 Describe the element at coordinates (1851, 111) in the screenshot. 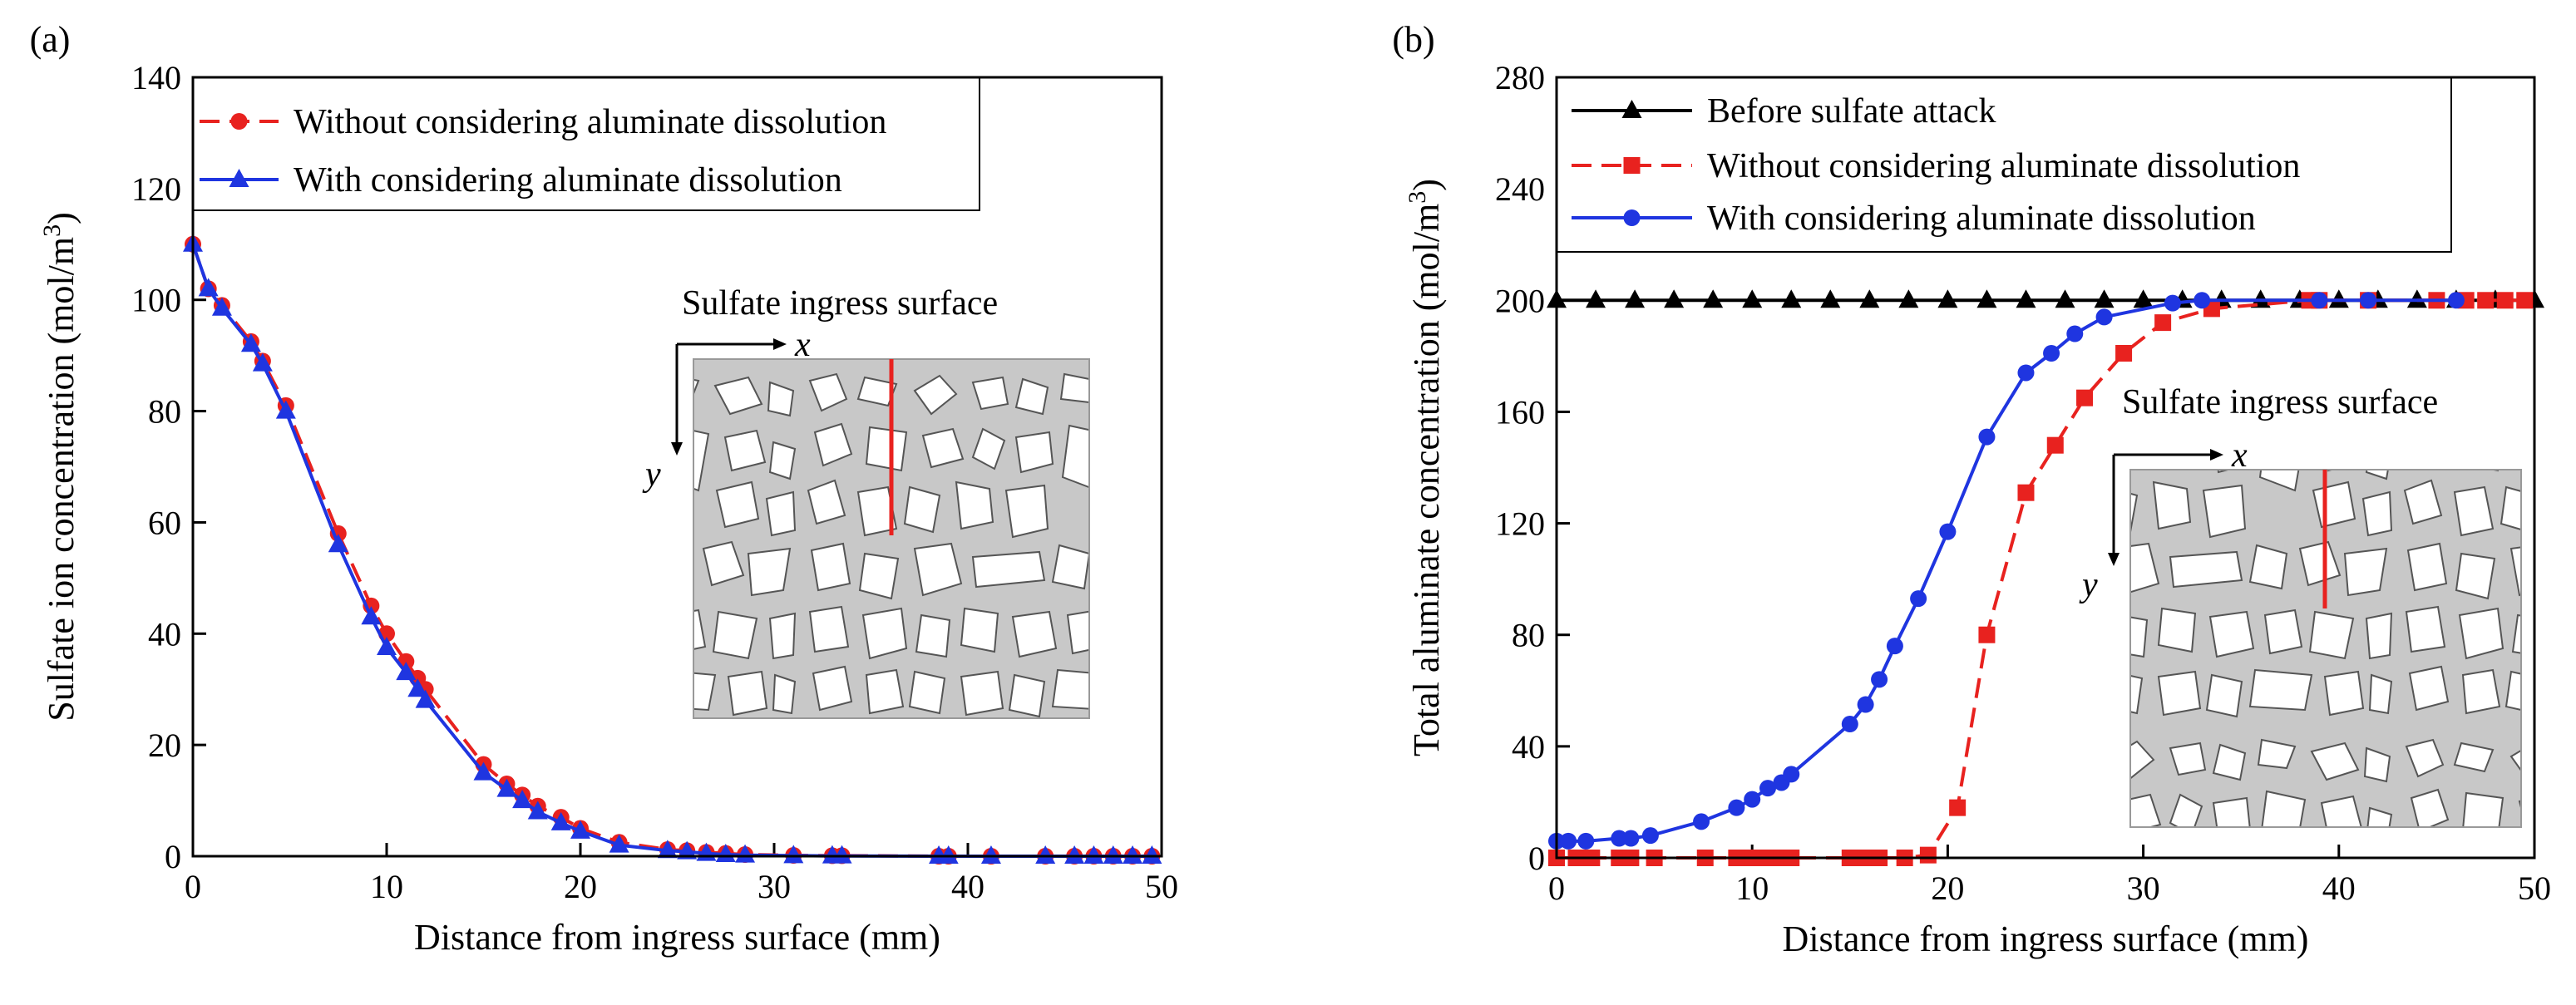

I see `legend-label: Before sulfate attack` at that location.